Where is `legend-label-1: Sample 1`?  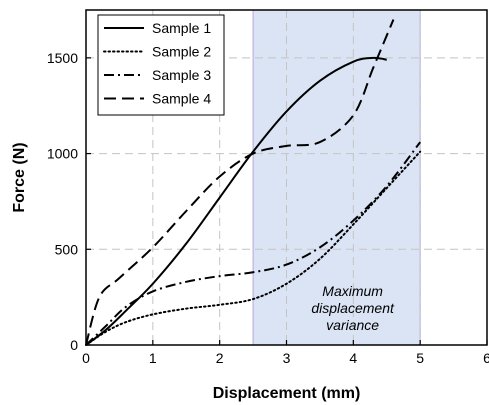 legend-label-1: Sample 1 is located at coordinates (181, 28).